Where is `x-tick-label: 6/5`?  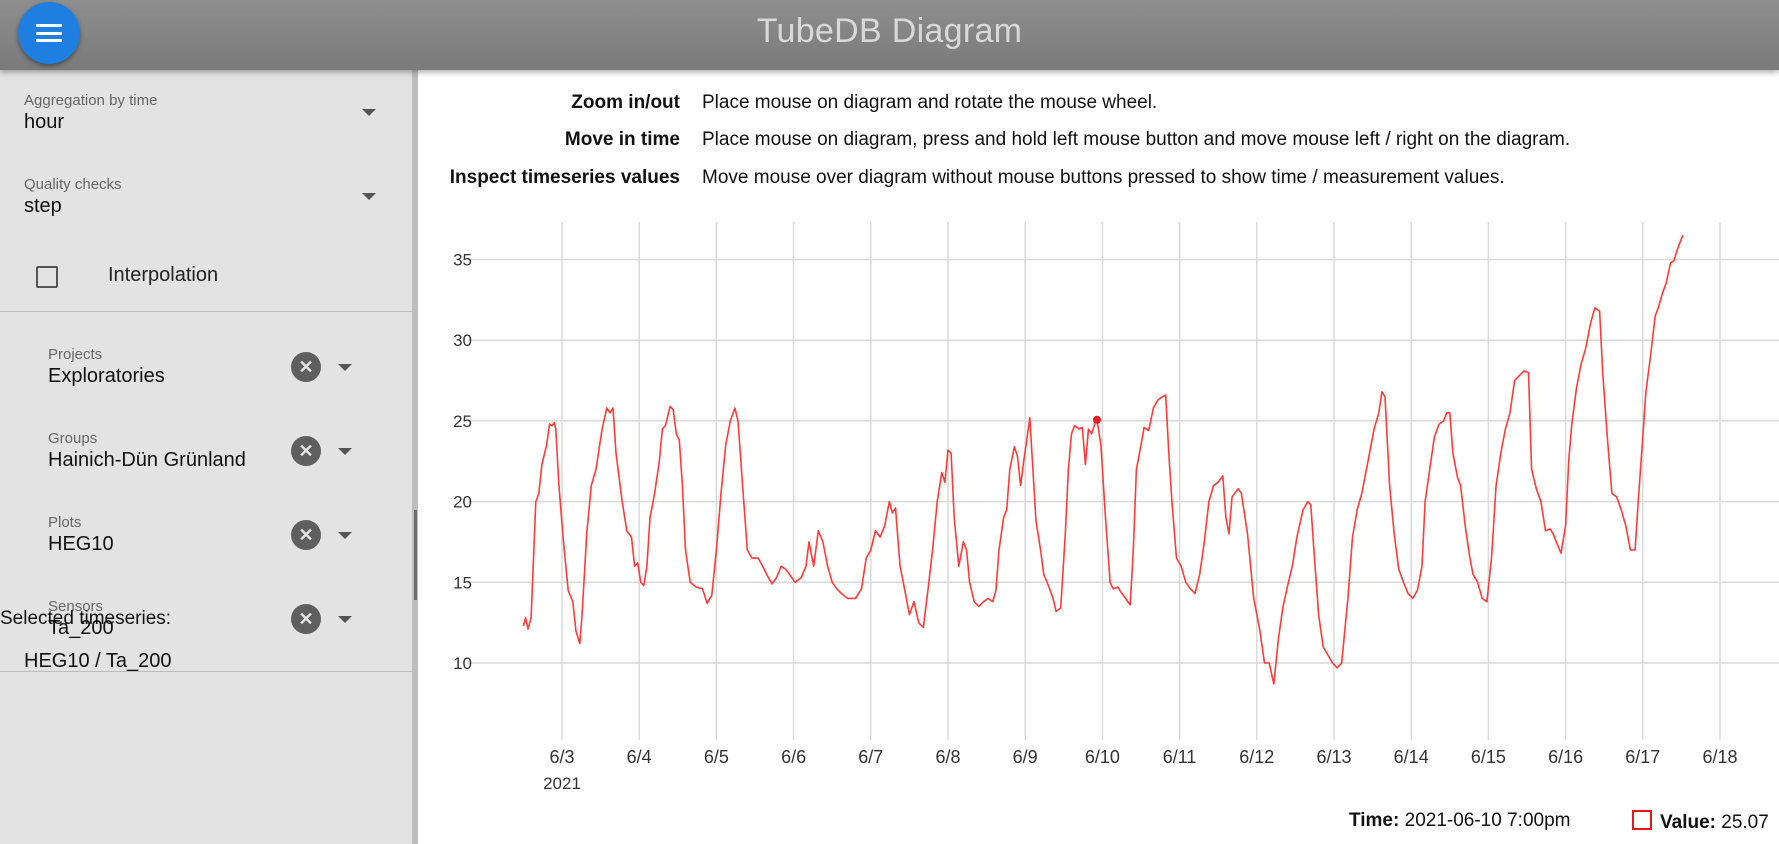
x-tick-label: 6/5 is located at coordinates (716, 757).